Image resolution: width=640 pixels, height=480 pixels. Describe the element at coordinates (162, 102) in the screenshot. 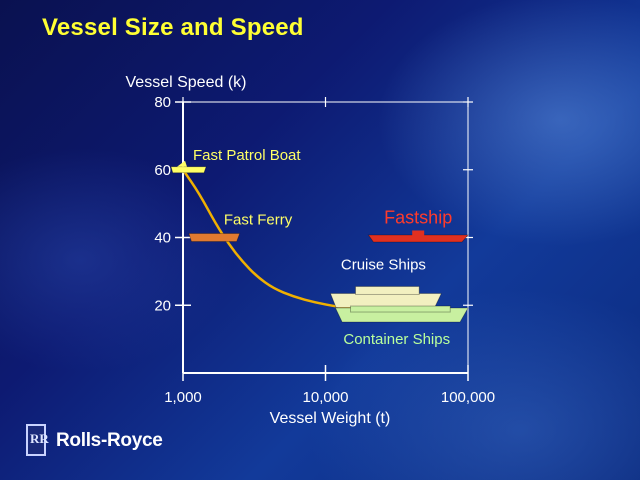

I see `y-tick-label: 80` at that location.